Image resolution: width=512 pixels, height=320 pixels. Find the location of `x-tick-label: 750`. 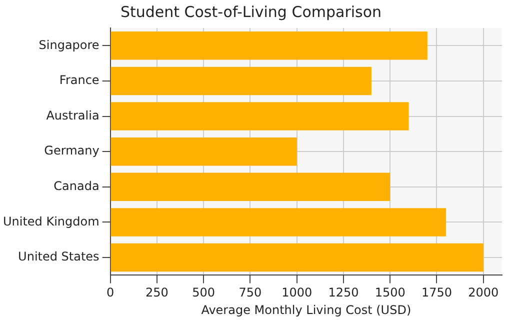

x-tick-label: 750 is located at coordinates (250, 293).